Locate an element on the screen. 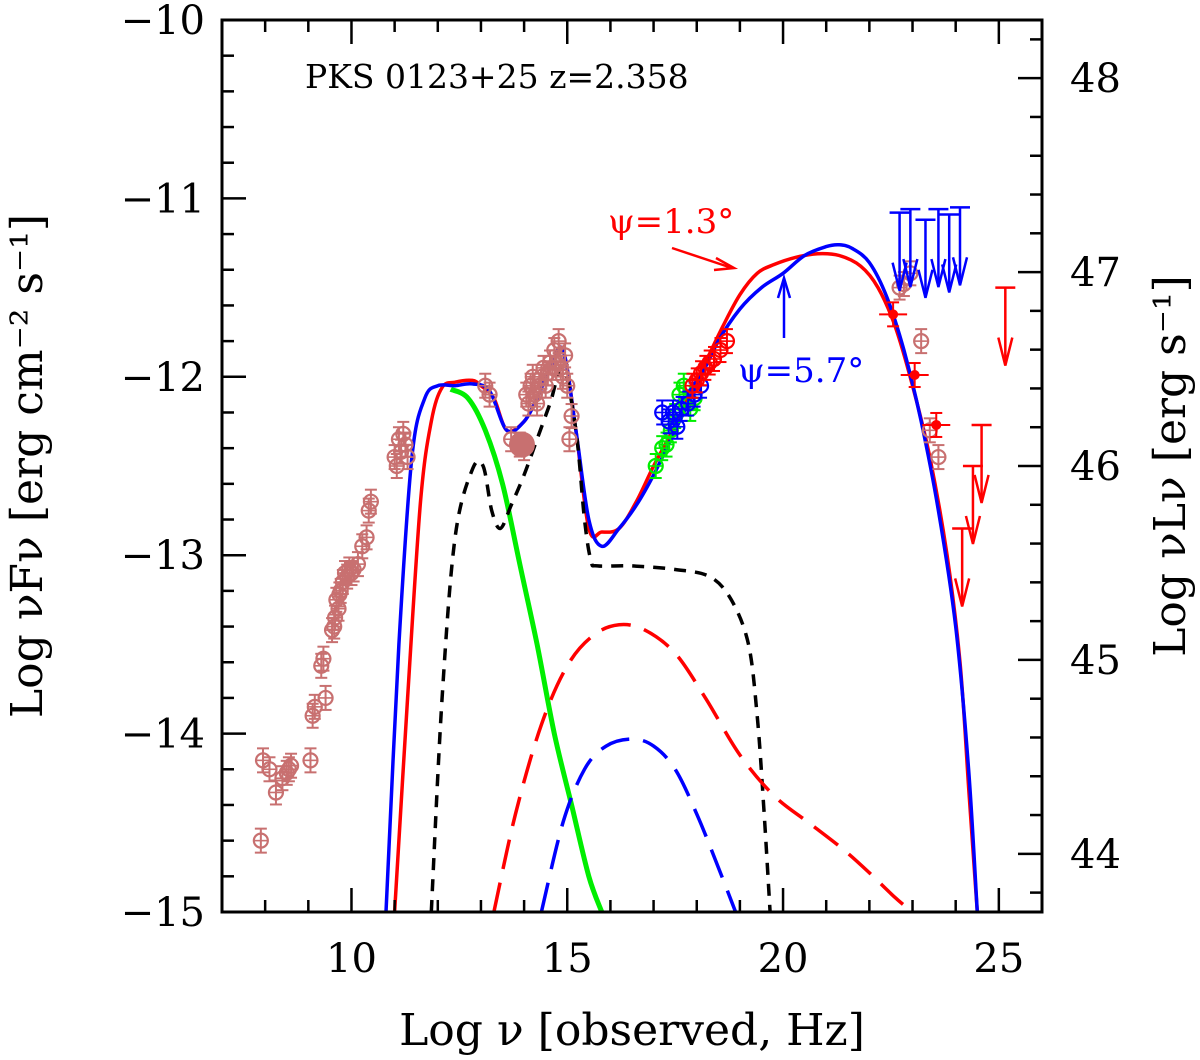  data-point-large is located at coordinates (521, 444).